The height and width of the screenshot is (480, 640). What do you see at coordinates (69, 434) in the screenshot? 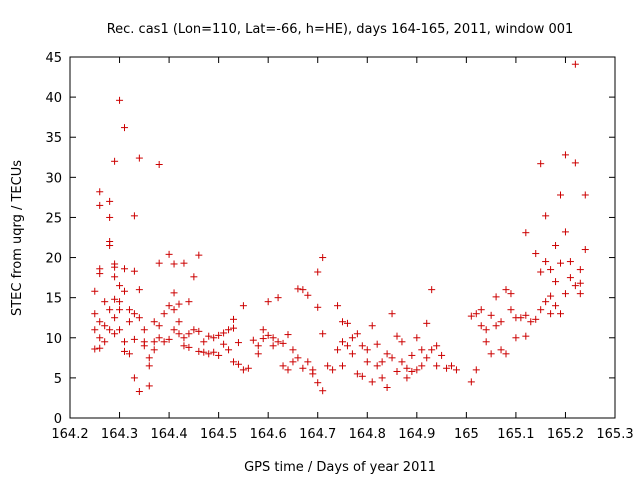
I see `x-tick-label: 164.2` at bounding box center [69, 434].